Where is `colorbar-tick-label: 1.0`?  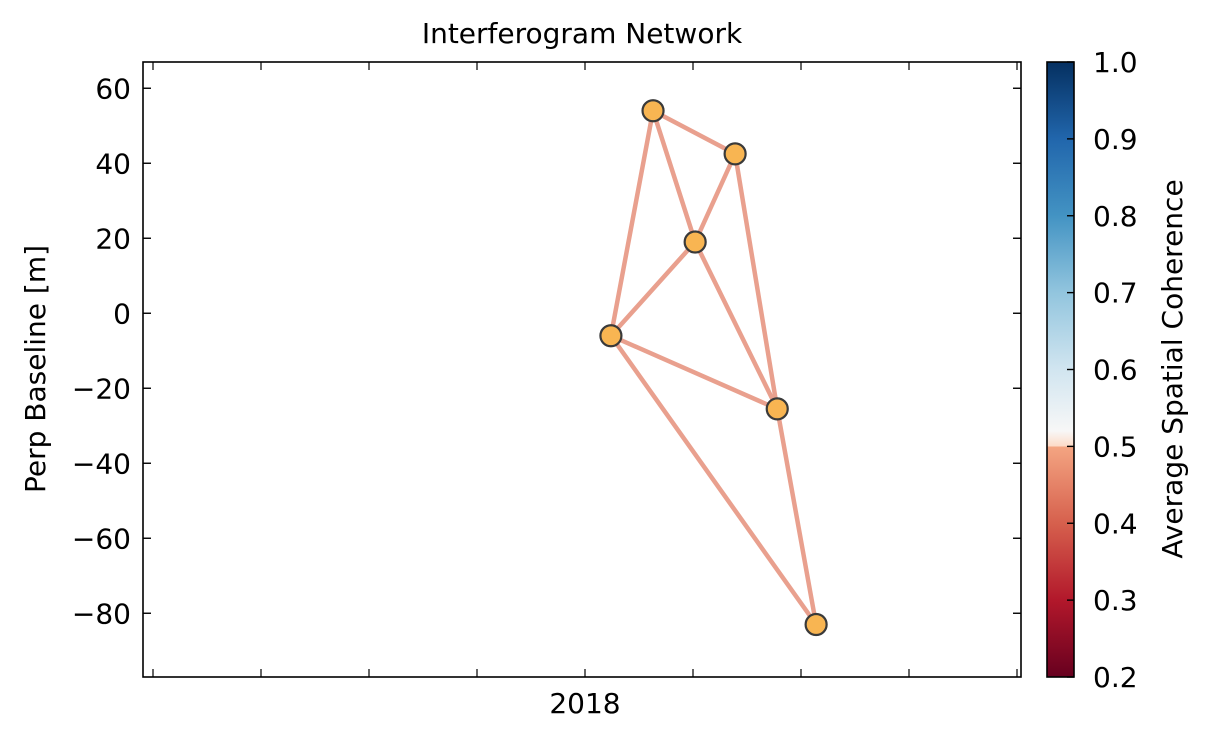
colorbar-tick-label: 1.0 is located at coordinates (1115, 62).